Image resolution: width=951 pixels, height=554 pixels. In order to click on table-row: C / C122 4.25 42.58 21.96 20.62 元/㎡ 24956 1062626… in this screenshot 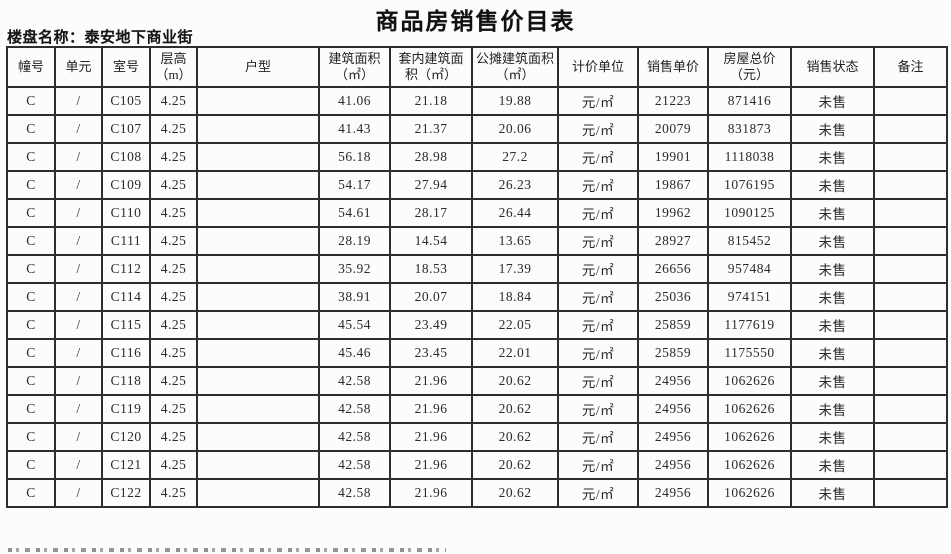, I will do `click(477, 493)`.